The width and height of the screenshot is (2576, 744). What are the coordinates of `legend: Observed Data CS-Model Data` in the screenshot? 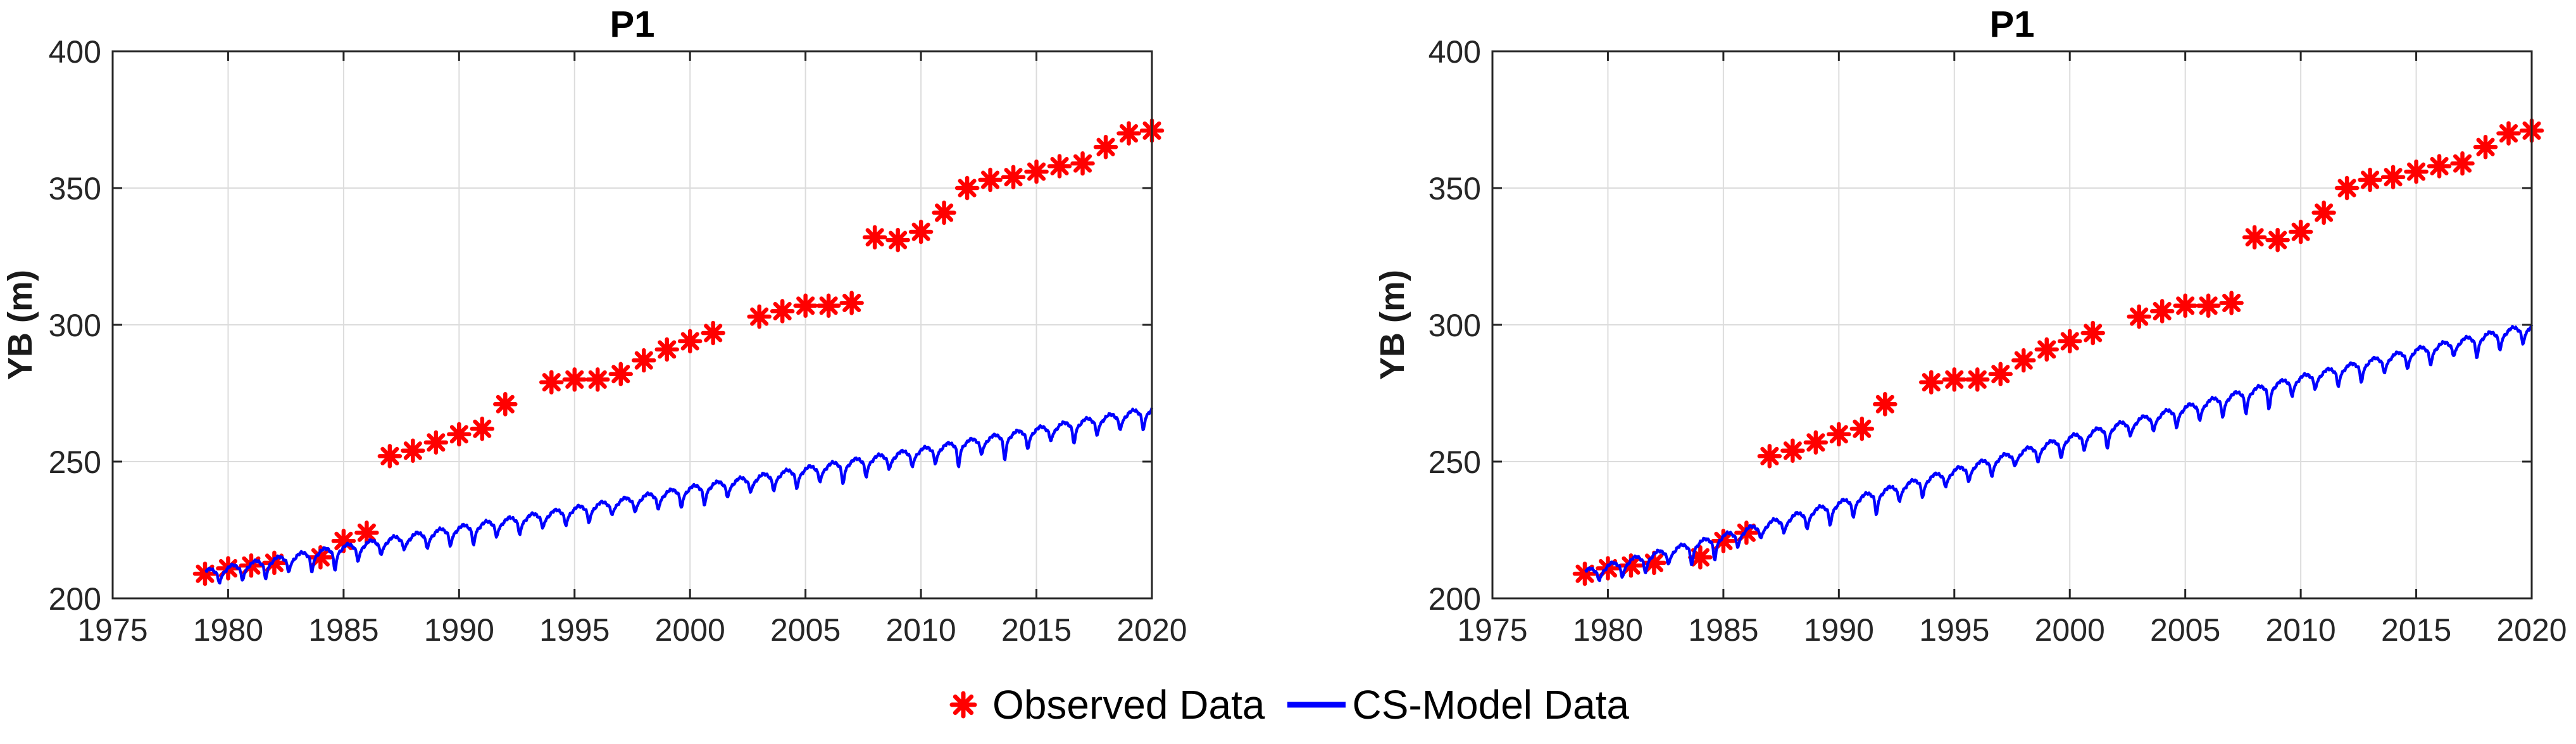 It's located at (1288, 704).